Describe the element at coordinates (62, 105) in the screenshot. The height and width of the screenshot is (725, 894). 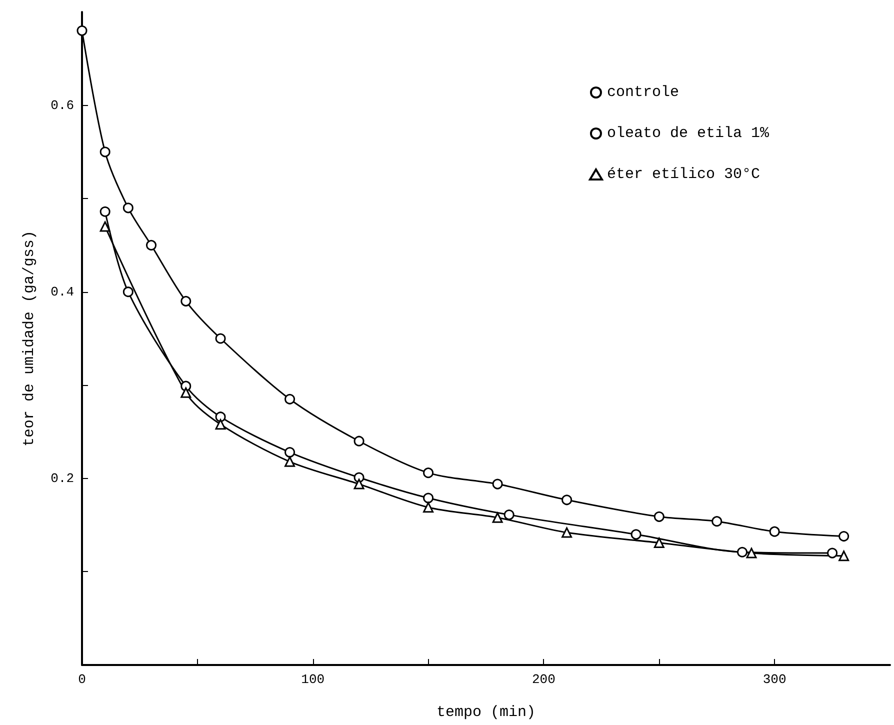
I see `y-tick-label: 0.6` at that location.